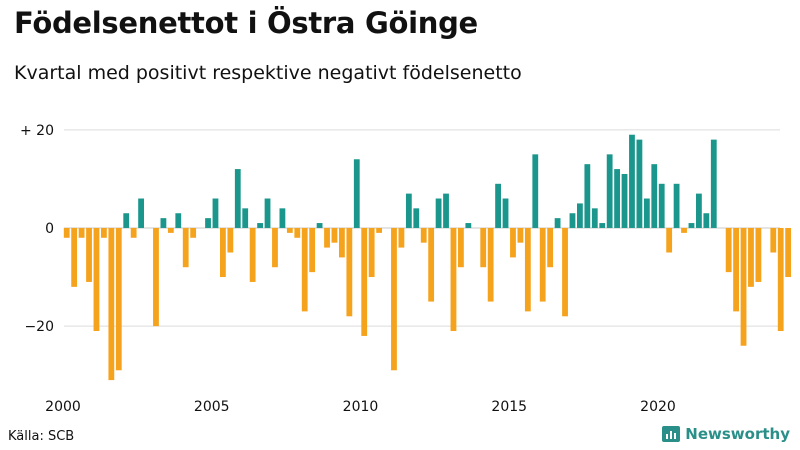  I want to click on brand-name: Newsworthy, so click(737, 434).